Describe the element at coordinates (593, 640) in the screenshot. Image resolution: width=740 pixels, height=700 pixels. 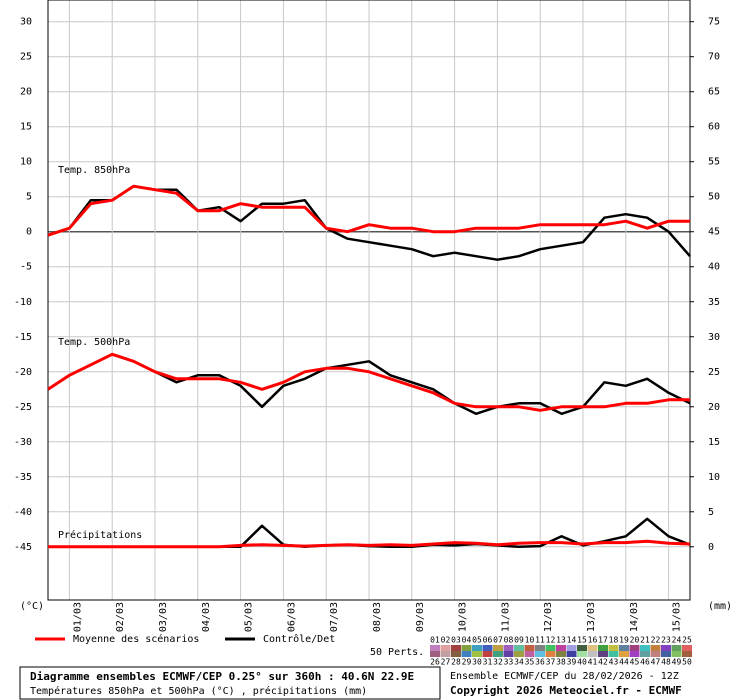
I see `perturbation-label: 16` at that location.